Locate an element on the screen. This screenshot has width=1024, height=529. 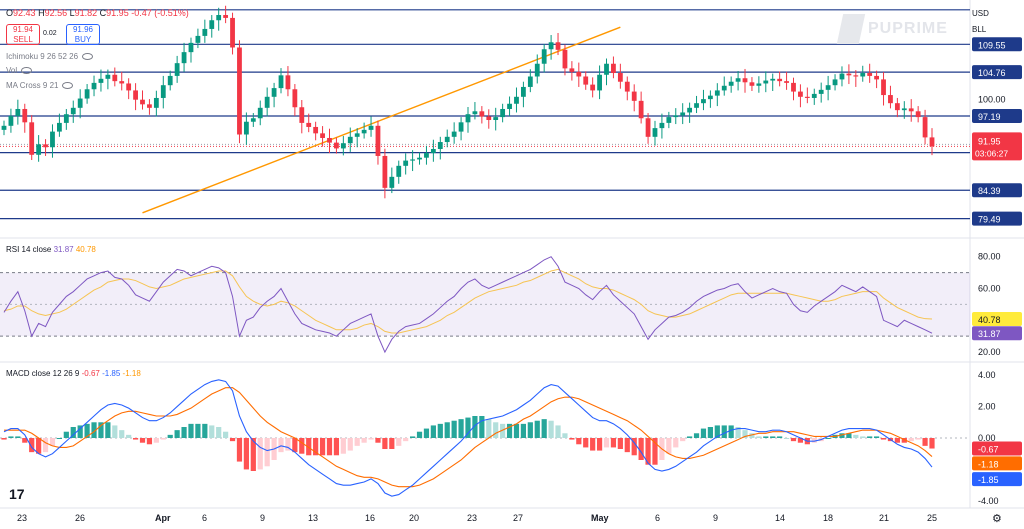
ohlc-high-value: 92.56 is located at coordinates (56, 13).